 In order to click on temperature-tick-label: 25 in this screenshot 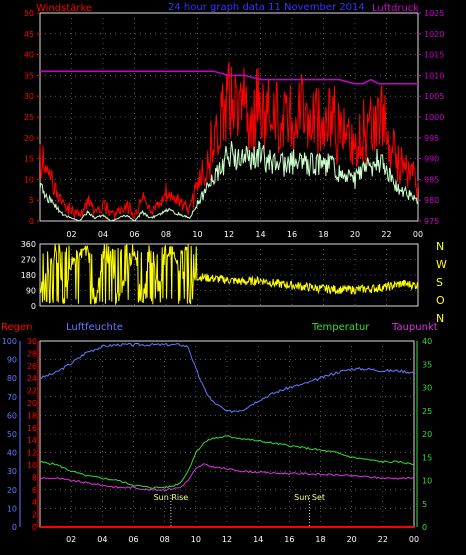, I will do `click(427, 411)`.